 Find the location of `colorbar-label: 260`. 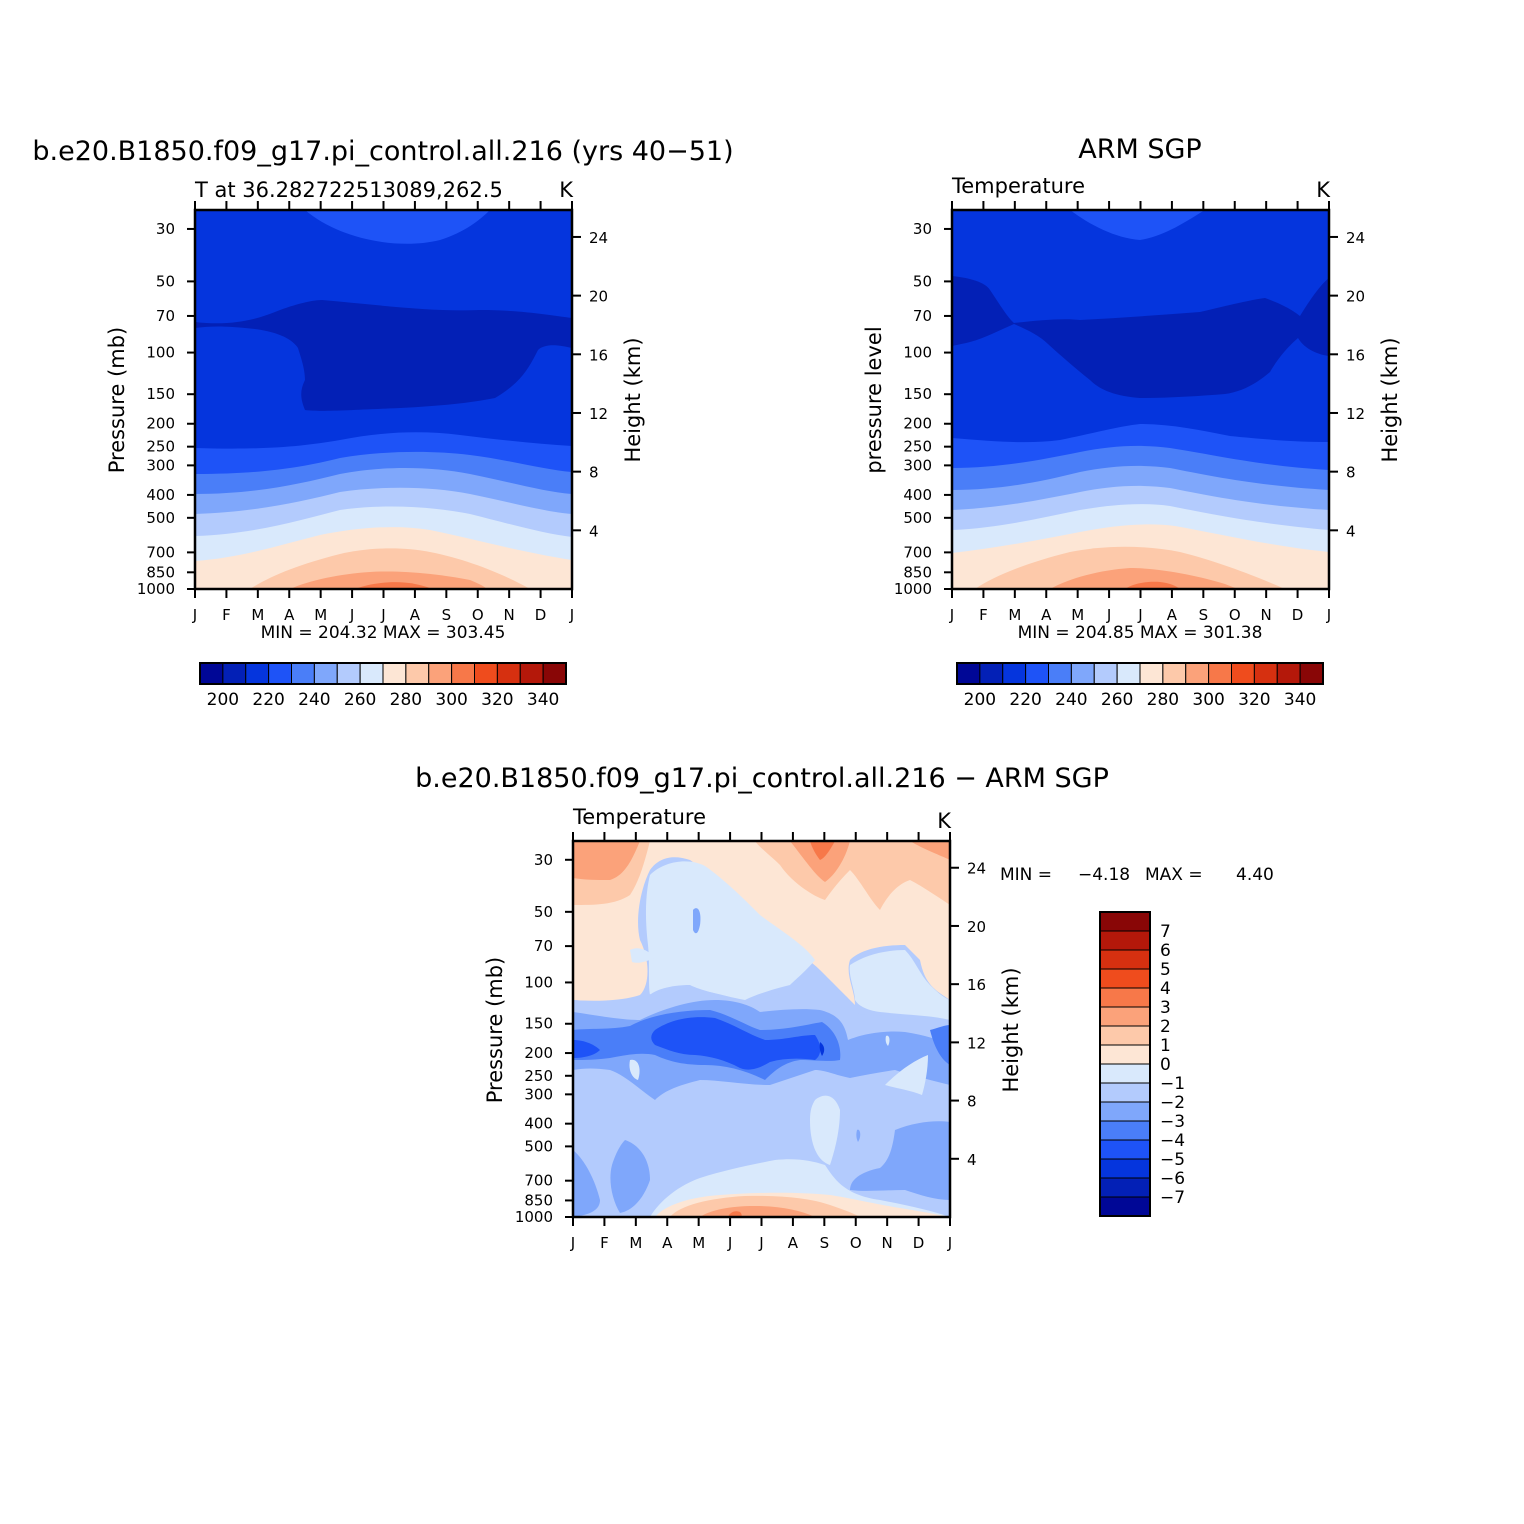

colorbar-label: 260 is located at coordinates (1117, 700).